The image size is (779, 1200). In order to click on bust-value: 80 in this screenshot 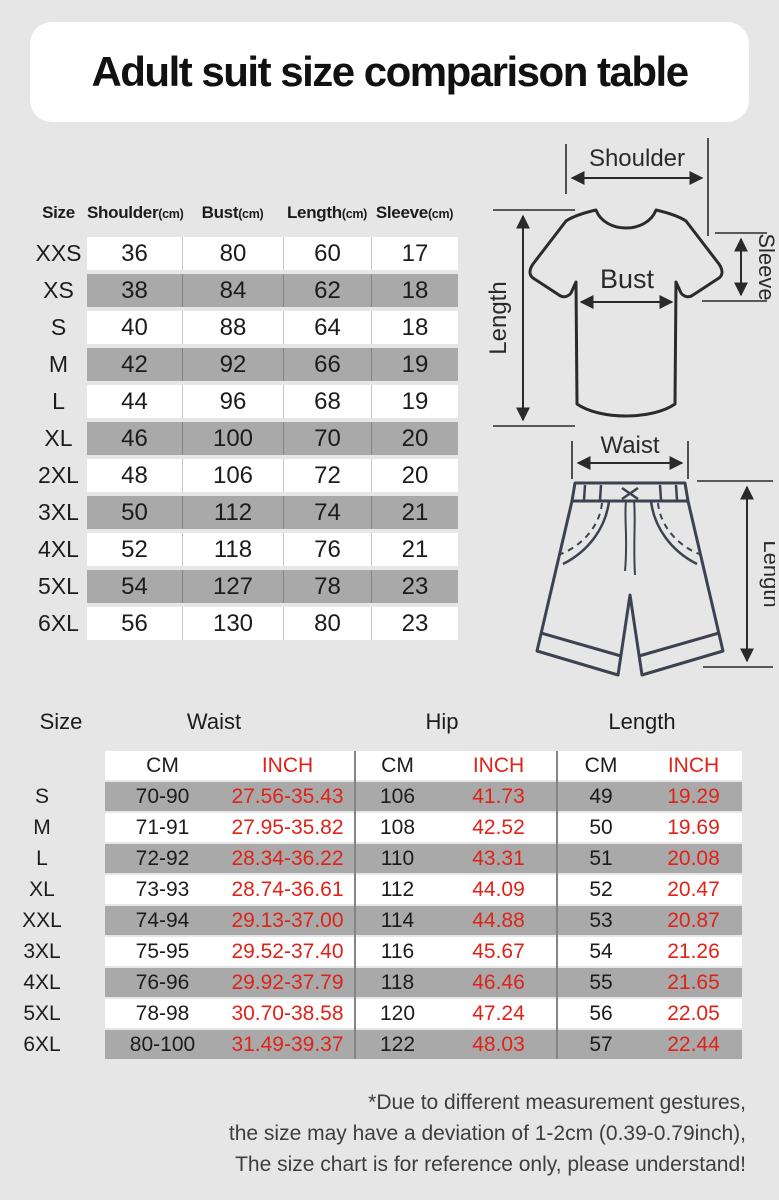, I will do `click(232, 253)`.